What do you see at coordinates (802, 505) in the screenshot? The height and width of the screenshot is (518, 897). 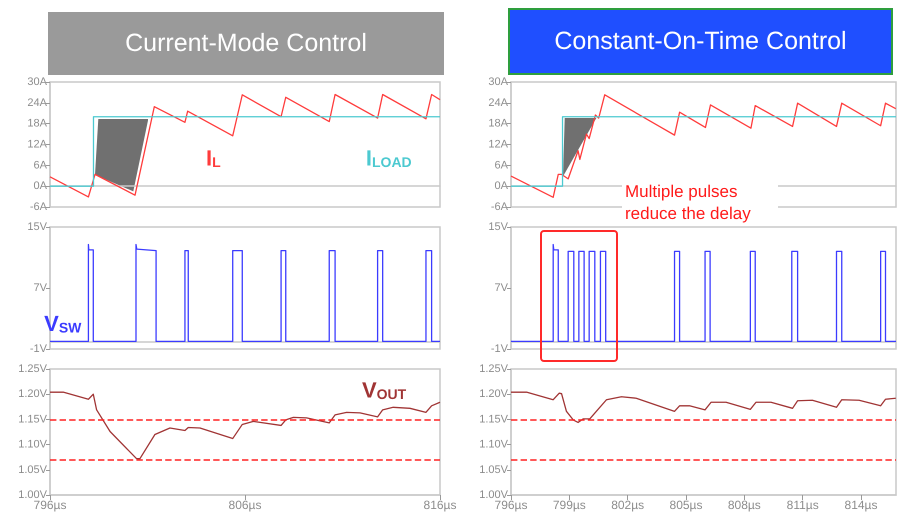 I see `x-tick-label: 811µs` at bounding box center [802, 505].